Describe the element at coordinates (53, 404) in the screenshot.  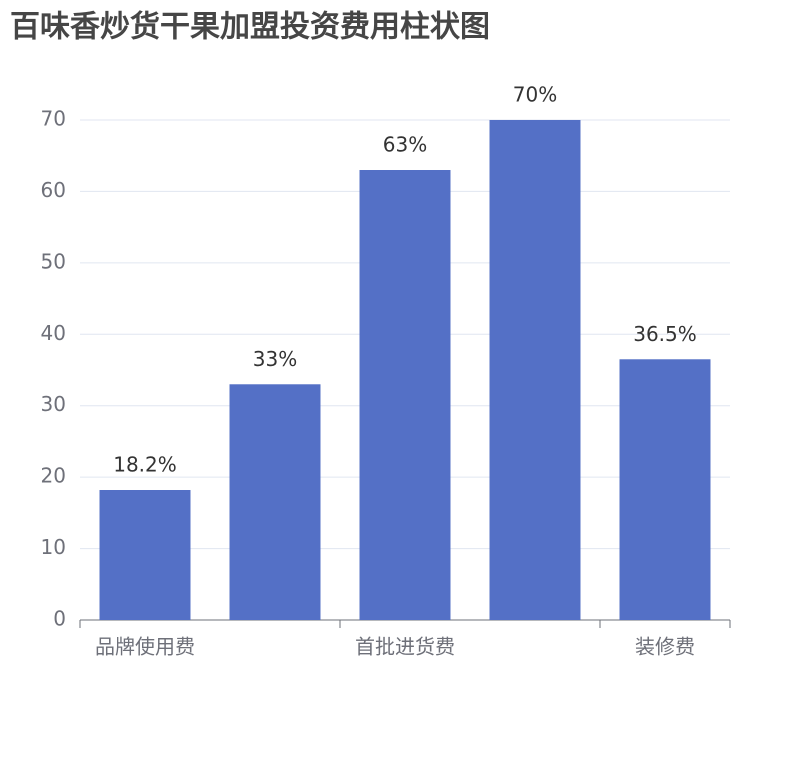
I see `y-tick-label: 30` at that location.